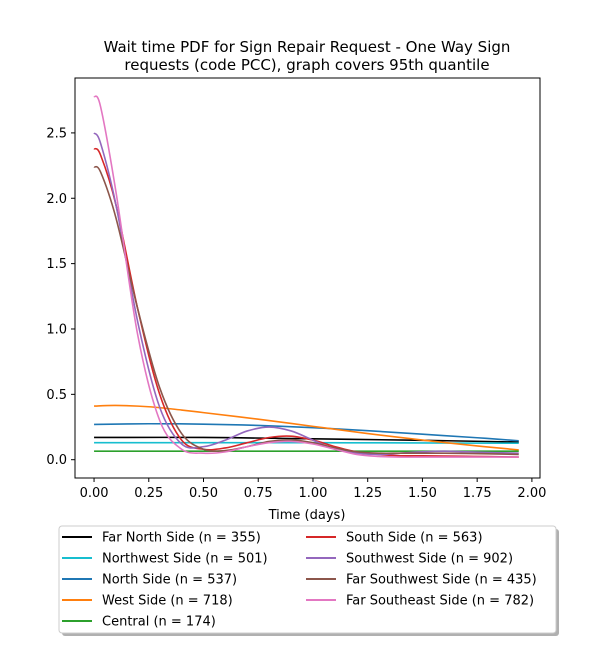 The width and height of the screenshot is (600, 650). What do you see at coordinates (56, 133) in the screenshot?
I see `y-tick-label: 2.5` at bounding box center [56, 133].